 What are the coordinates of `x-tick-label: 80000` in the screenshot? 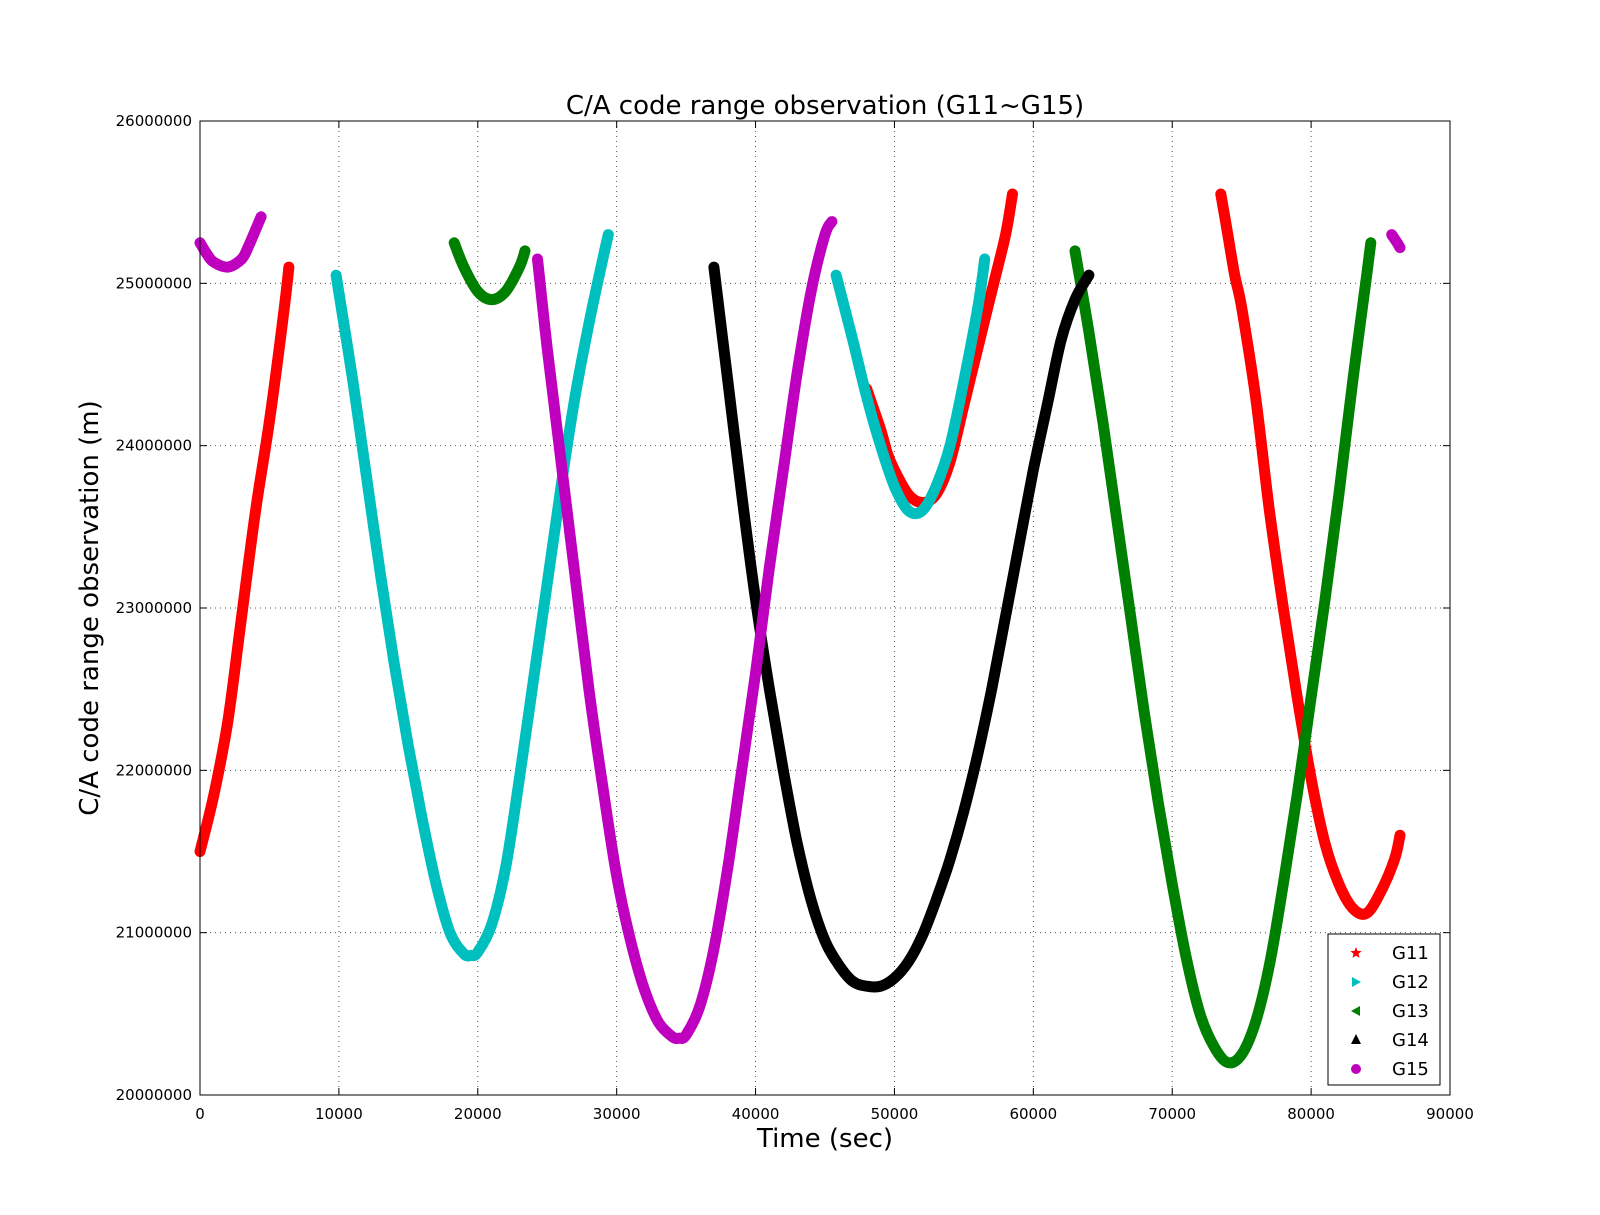 It's located at (1311, 1114).